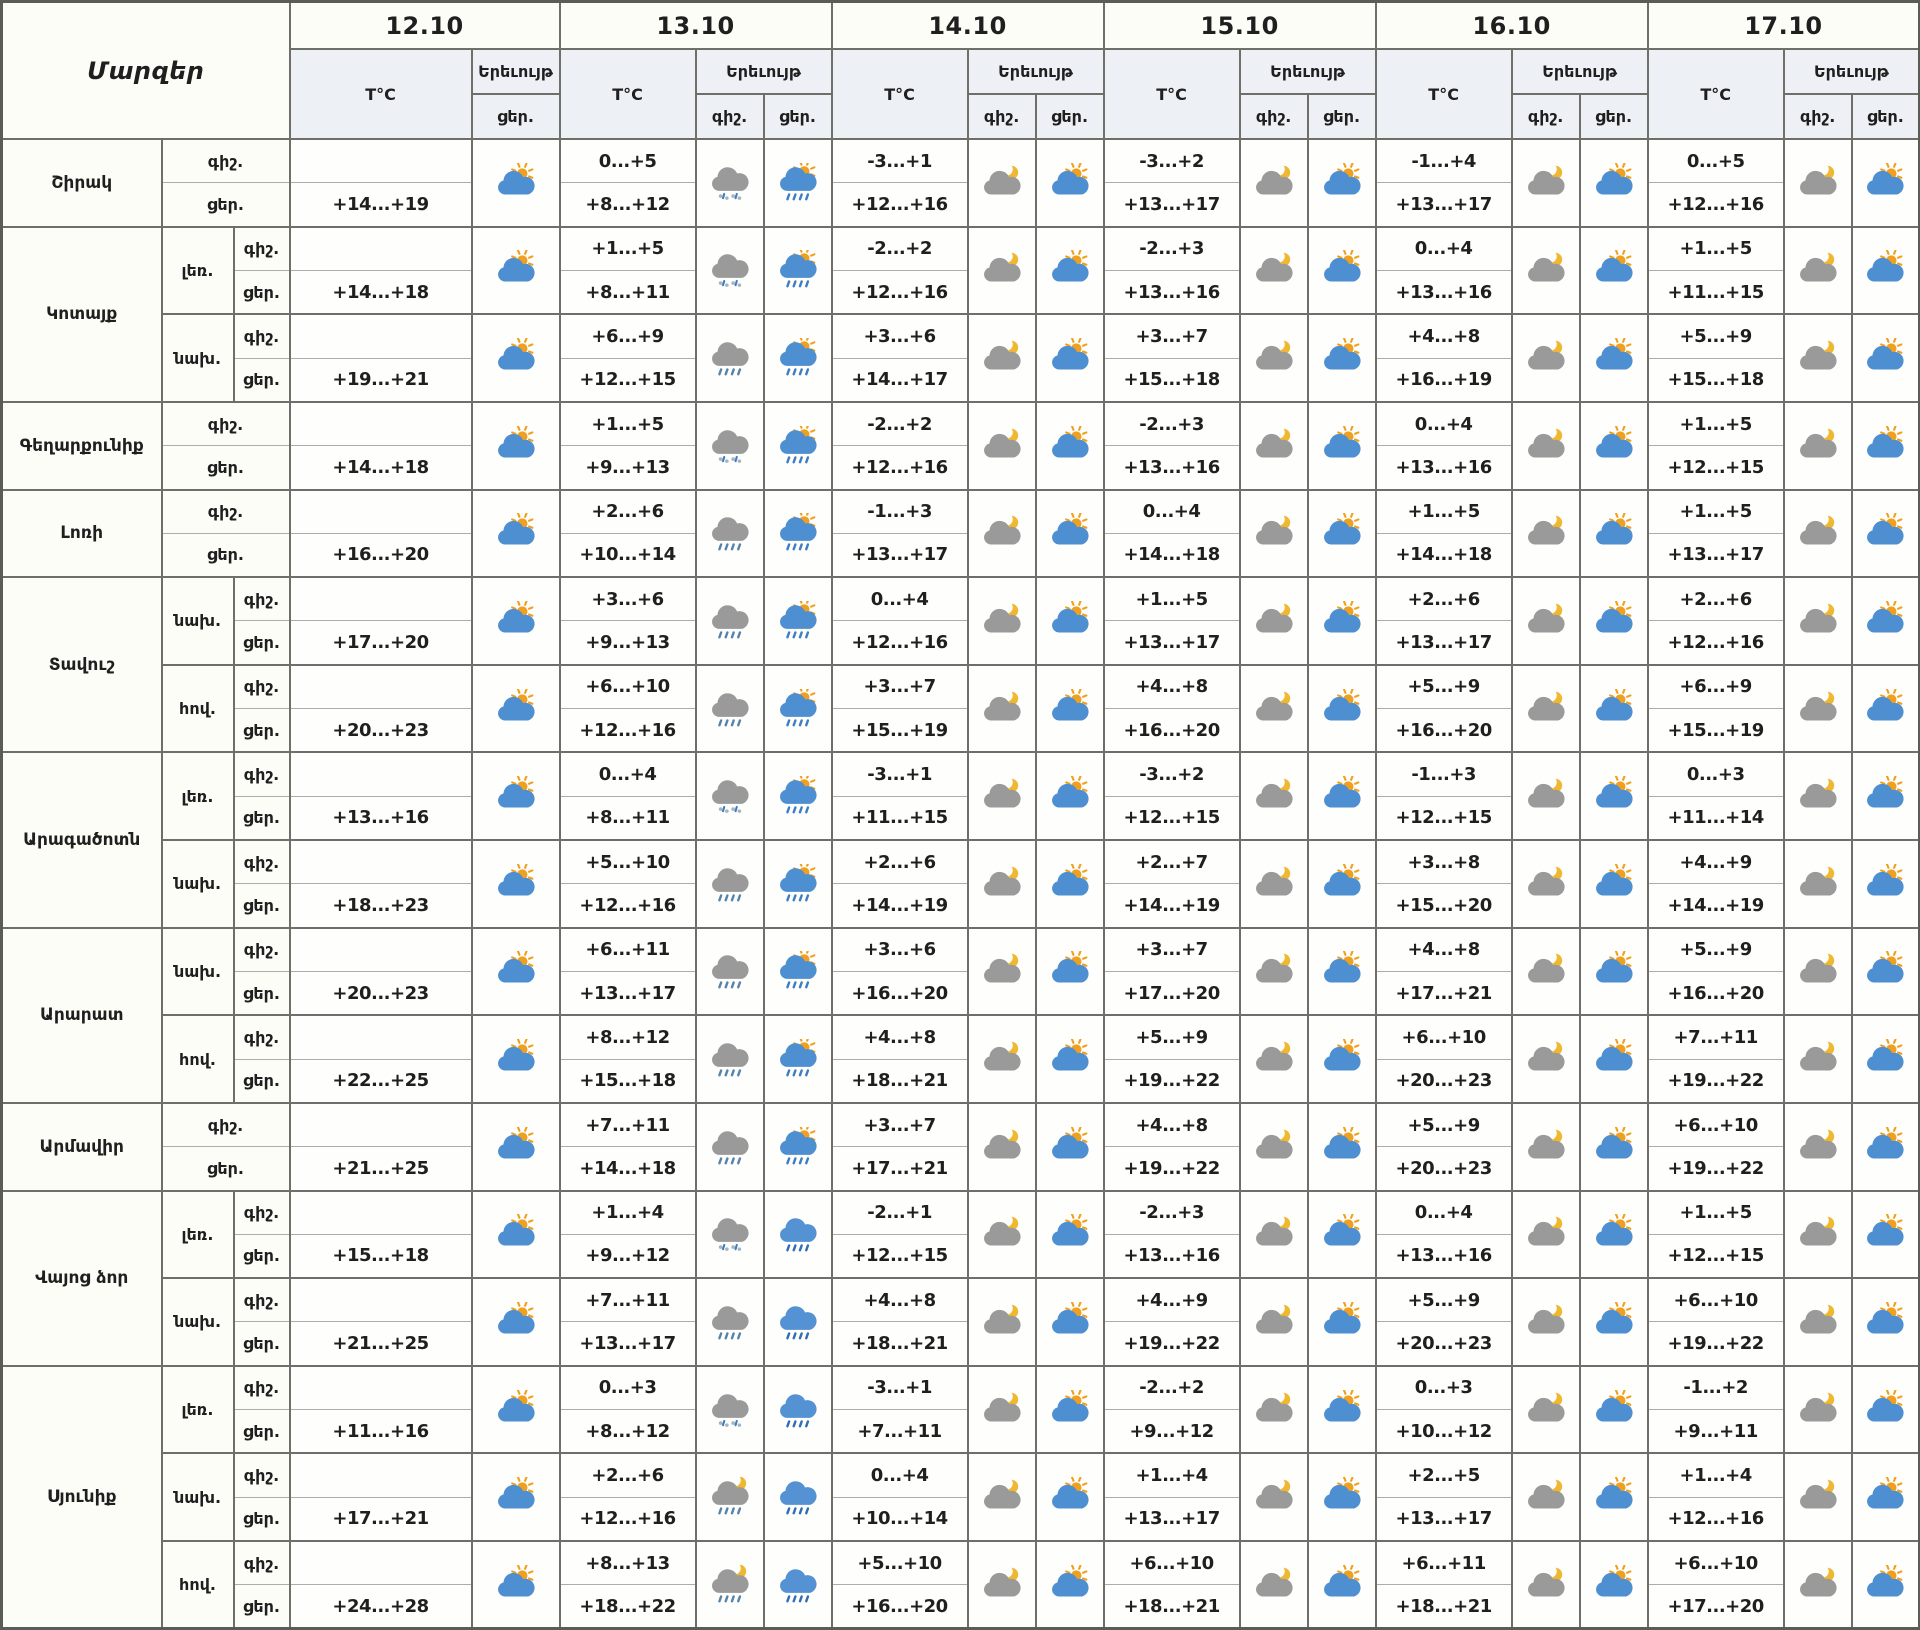 The height and width of the screenshot is (1630, 1920). What do you see at coordinates (1715, 1519) in the screenshot?
I see `day-temp-cell: +12...+16` at bounding box center [1715, 1519].